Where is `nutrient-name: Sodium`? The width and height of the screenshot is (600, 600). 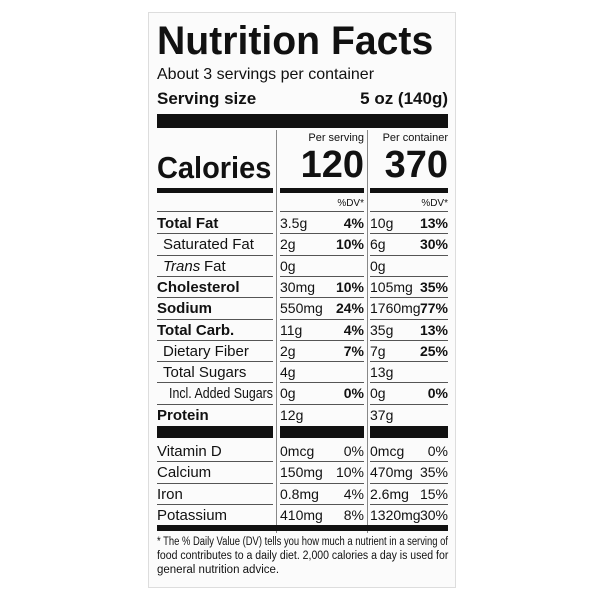 nutrient-name: Sodium is located at coordinates (184, 309).